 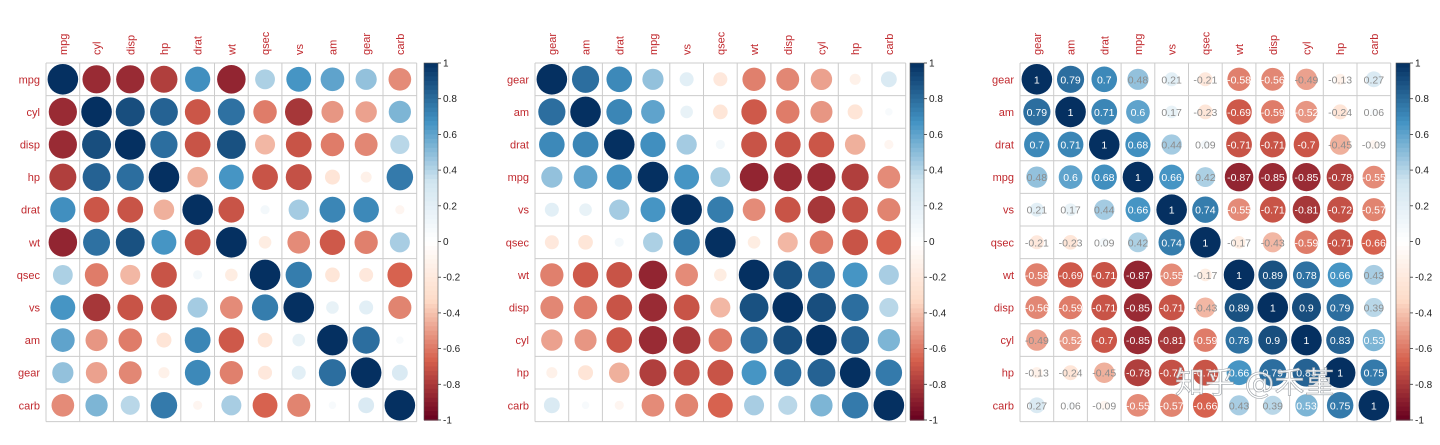 I want to click on row-label-vs: vs, so click(x=1009, y=211).